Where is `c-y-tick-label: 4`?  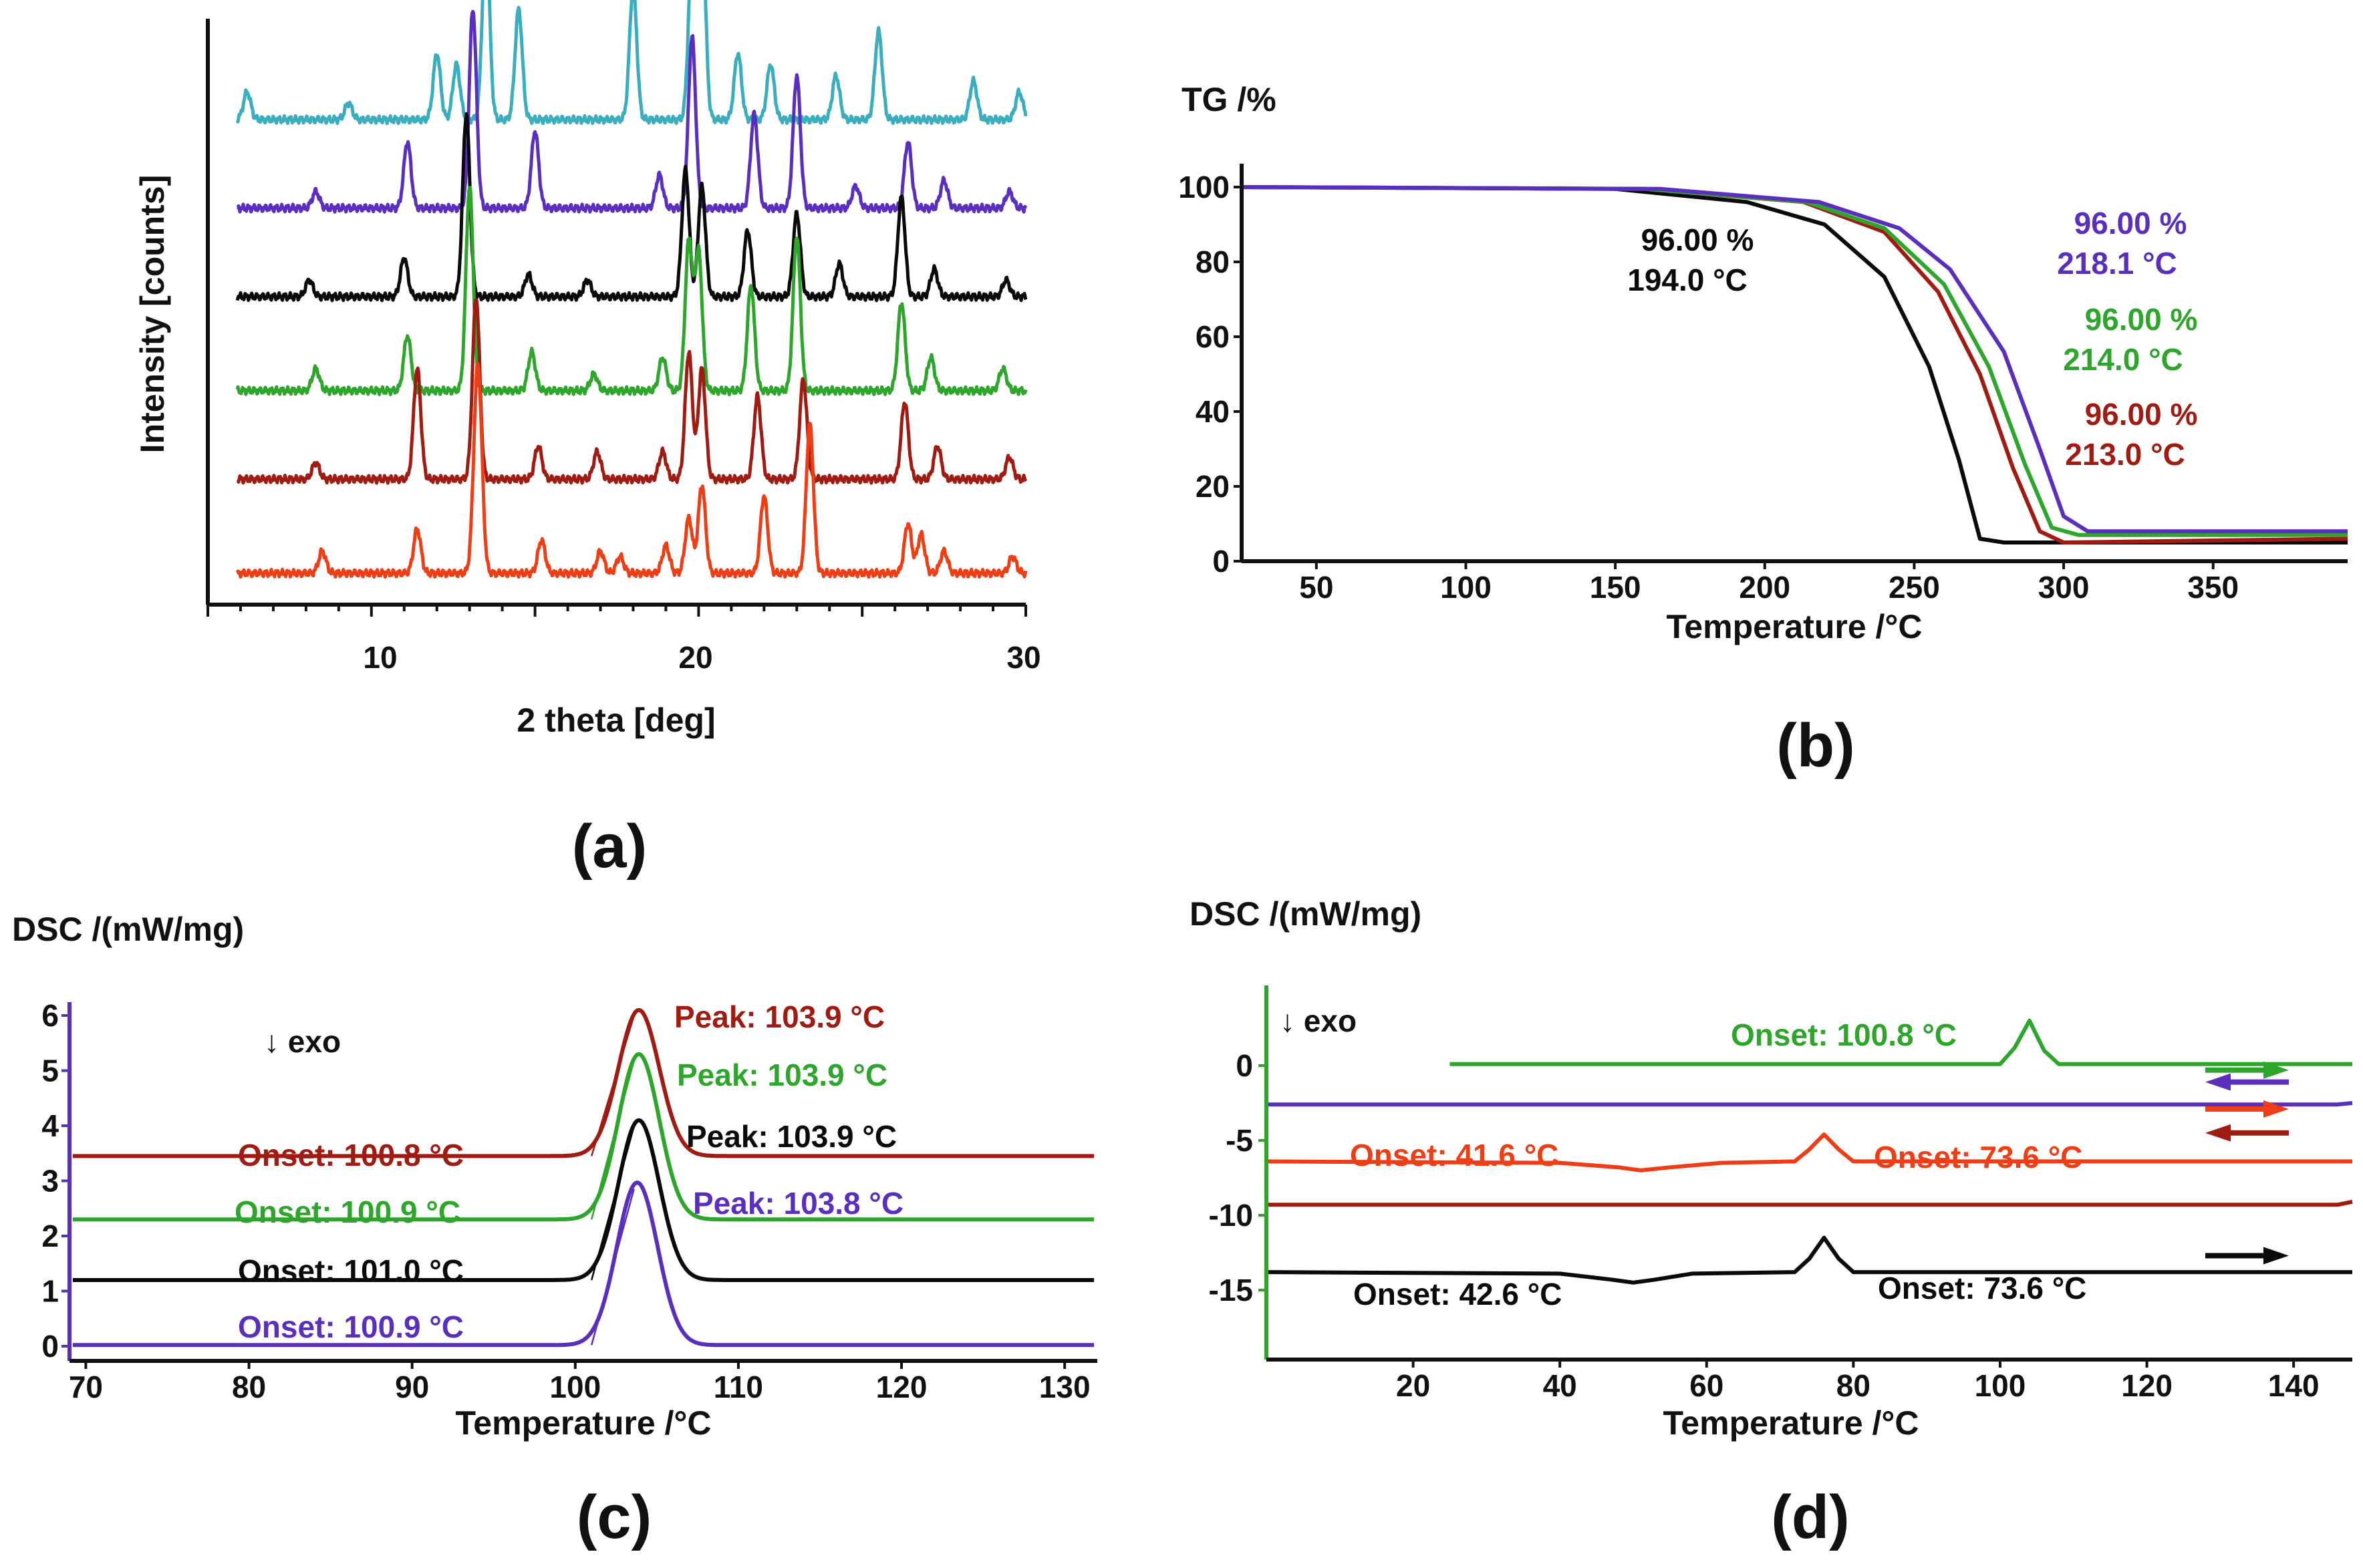 c-y-tick-label: 4 is located at coordinates (50, 1125).